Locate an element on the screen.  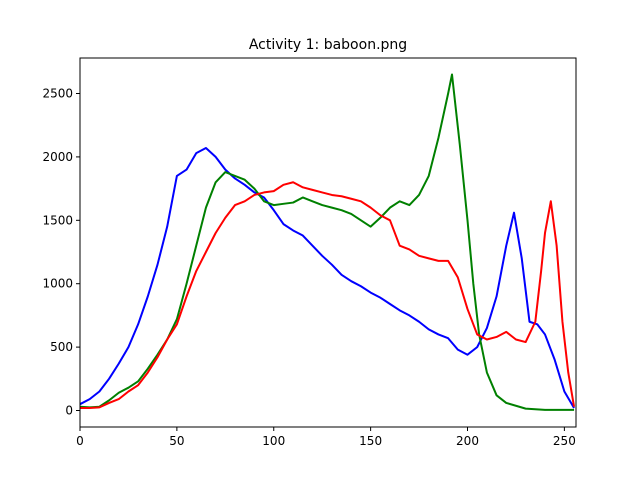
x-tick-label: 250 is located at coordinates (564, 441).